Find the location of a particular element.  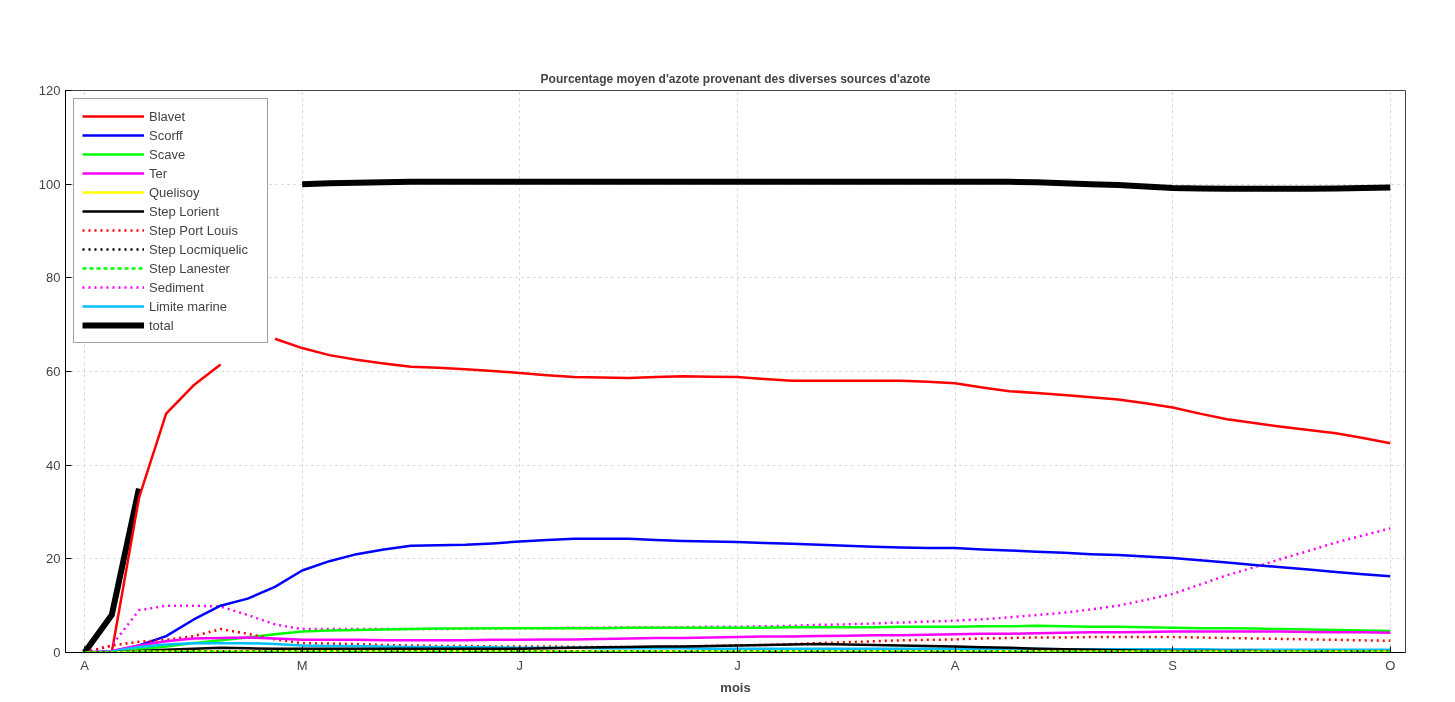

legend-label: Step Lorient is located at coordinates (185, 211).